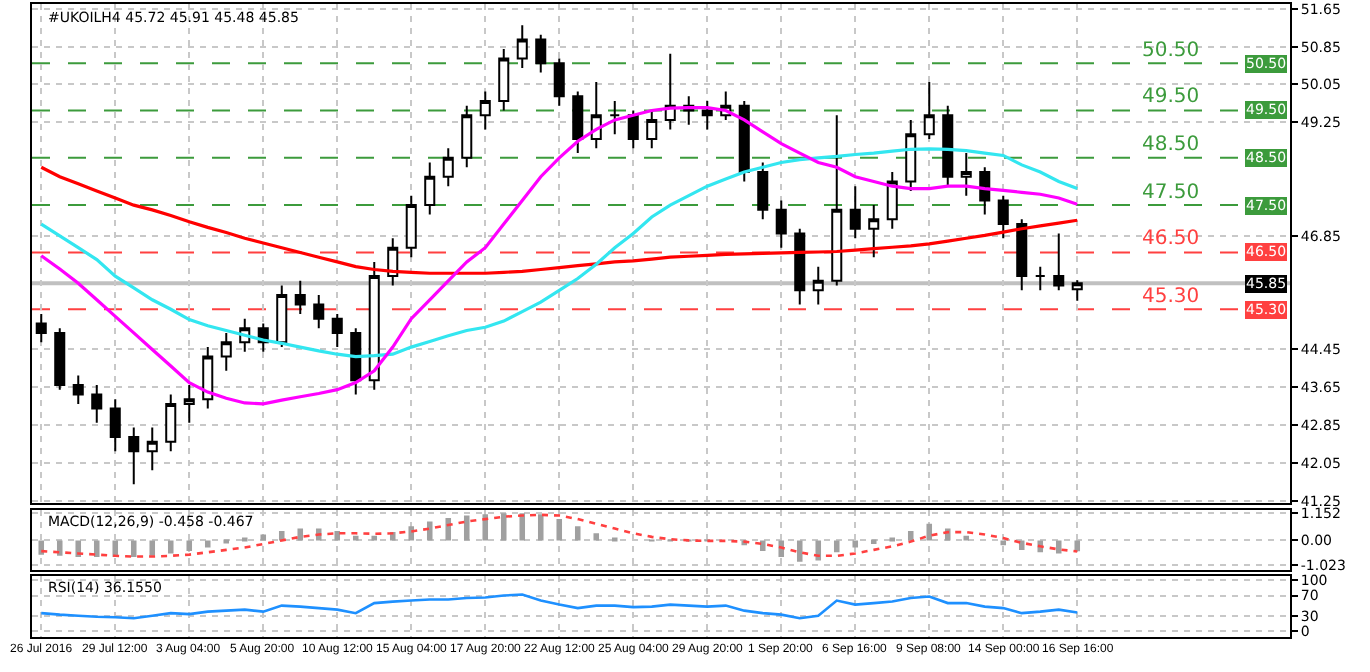 This screenshot has height=672, width=1370. What do you see at coordinates (1171, 97) in the screenshot?
I see `text: 49.50` at bounding box center [1171, 97].